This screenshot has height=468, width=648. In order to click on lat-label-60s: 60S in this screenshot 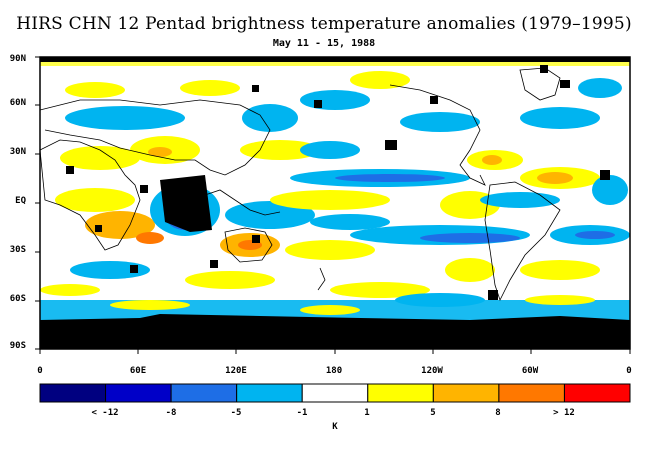, I will do `click(17, 299)`.